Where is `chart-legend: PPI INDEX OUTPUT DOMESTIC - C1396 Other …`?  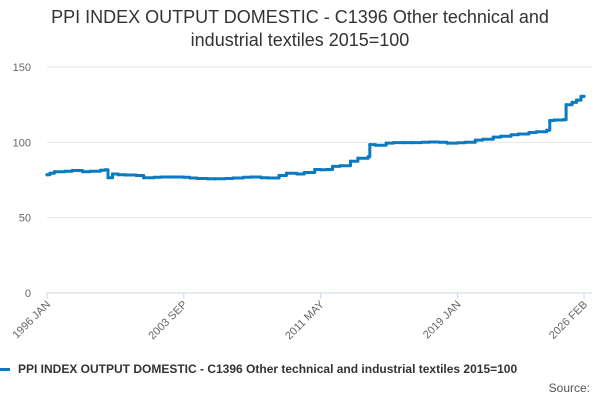
chart-legend: PPI INDEX OUTPUT DOMESTIC - C1396 Other … is located at coordinates (258, 371).